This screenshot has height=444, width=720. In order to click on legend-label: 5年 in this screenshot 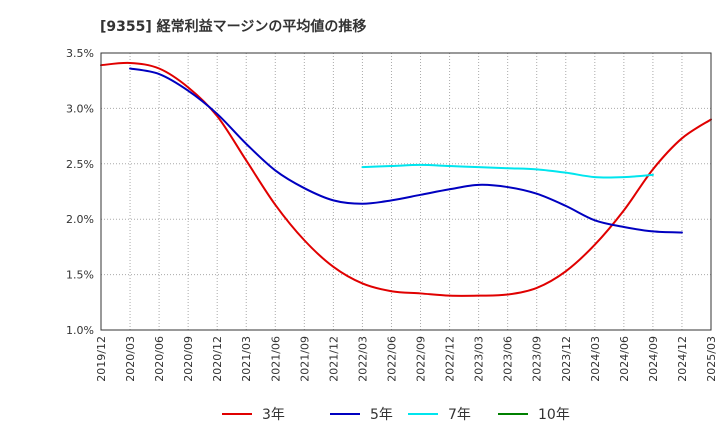, I will do `click(381, 415)`.